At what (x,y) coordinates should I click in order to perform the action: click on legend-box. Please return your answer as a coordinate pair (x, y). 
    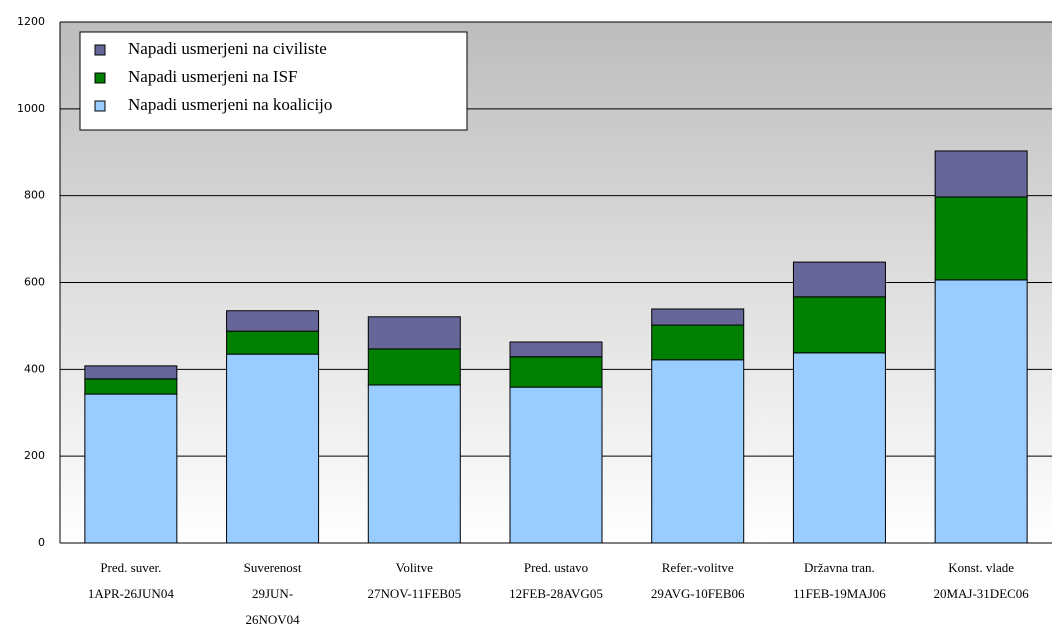
    Looking at the image, I should click on (273, 81).